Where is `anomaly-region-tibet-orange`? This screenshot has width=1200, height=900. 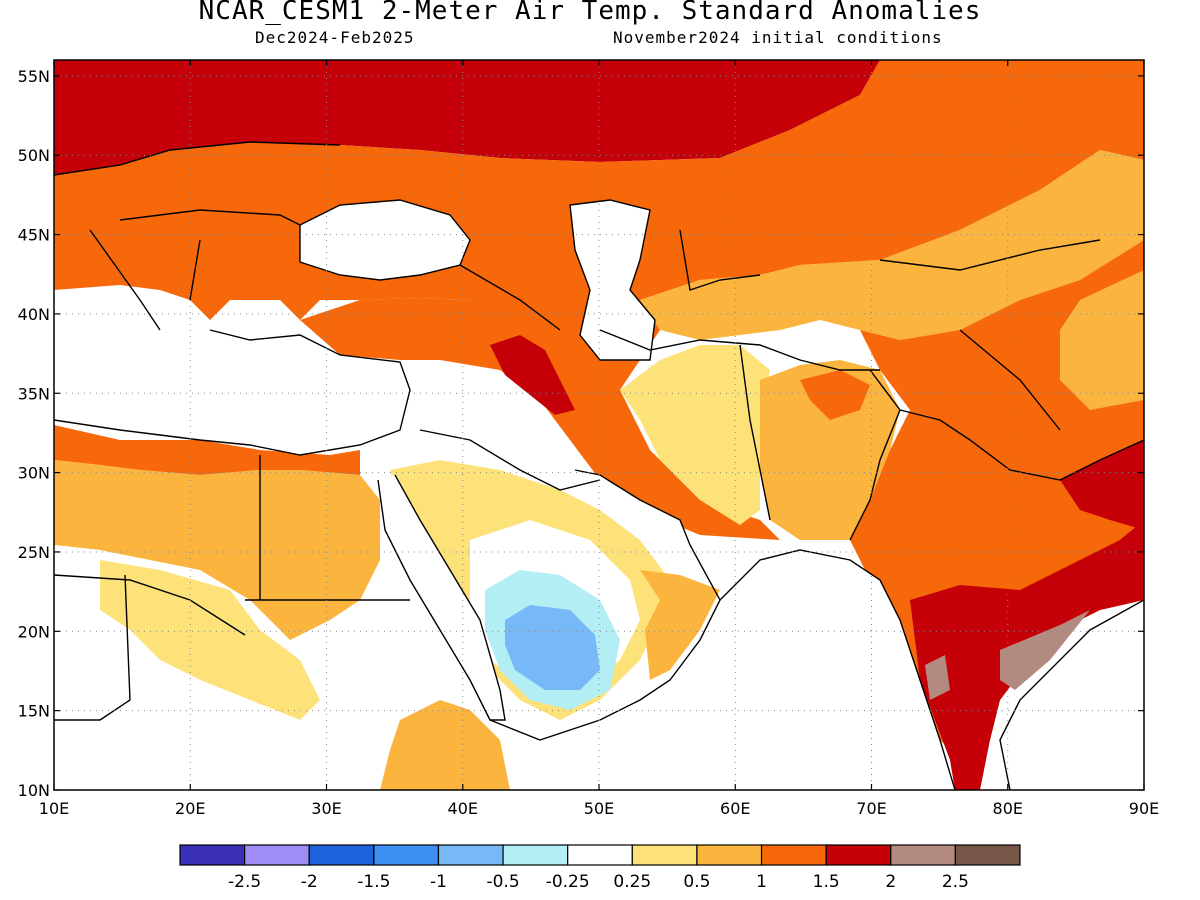
anomaly-region-tibet-orange is located at coordinates (1002, 360).